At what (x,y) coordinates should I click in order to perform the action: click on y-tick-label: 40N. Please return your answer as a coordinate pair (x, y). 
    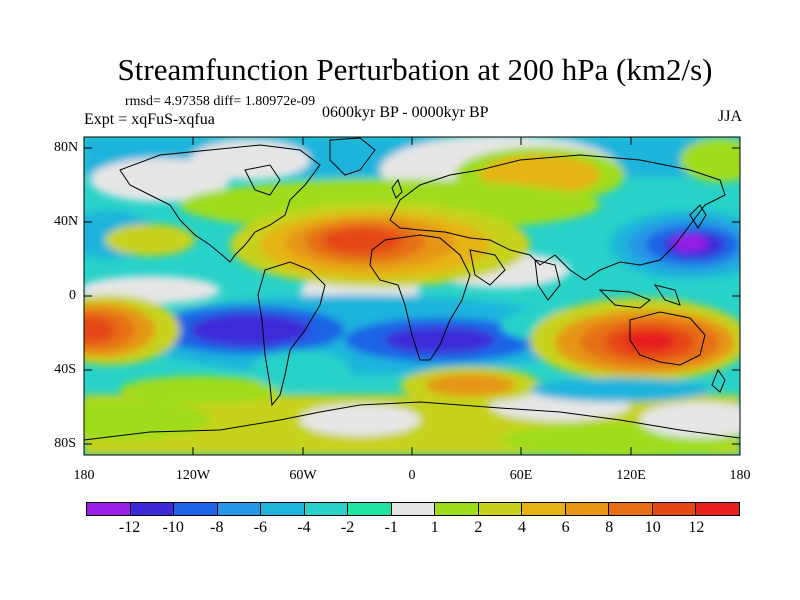
    Looking at the image, I should click on (66, 221).